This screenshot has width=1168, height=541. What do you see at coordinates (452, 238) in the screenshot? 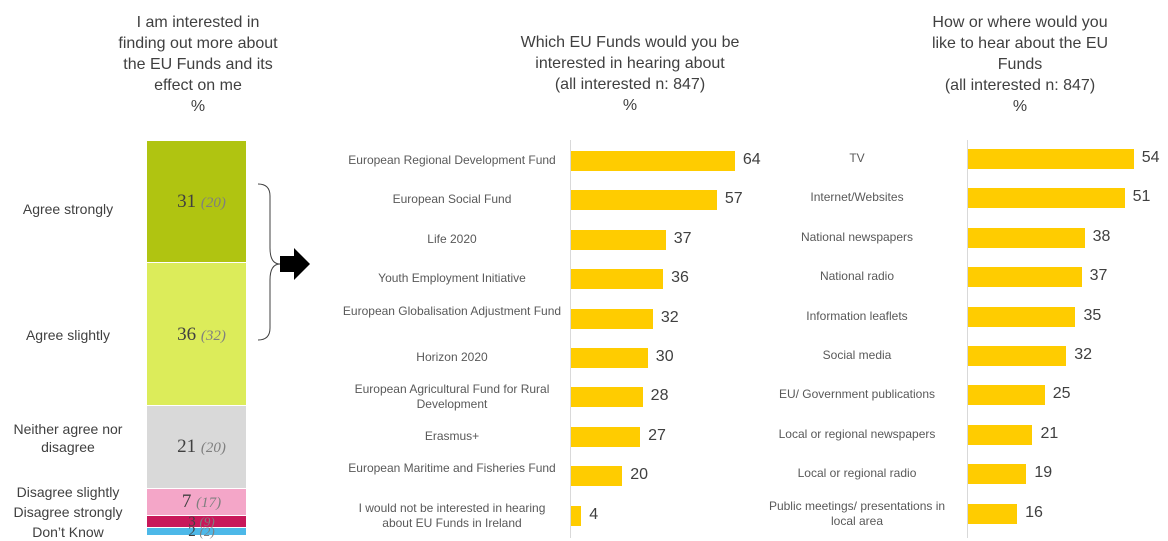
I see `bar-category-label: Life 2020` at bounding box center [452, 238].